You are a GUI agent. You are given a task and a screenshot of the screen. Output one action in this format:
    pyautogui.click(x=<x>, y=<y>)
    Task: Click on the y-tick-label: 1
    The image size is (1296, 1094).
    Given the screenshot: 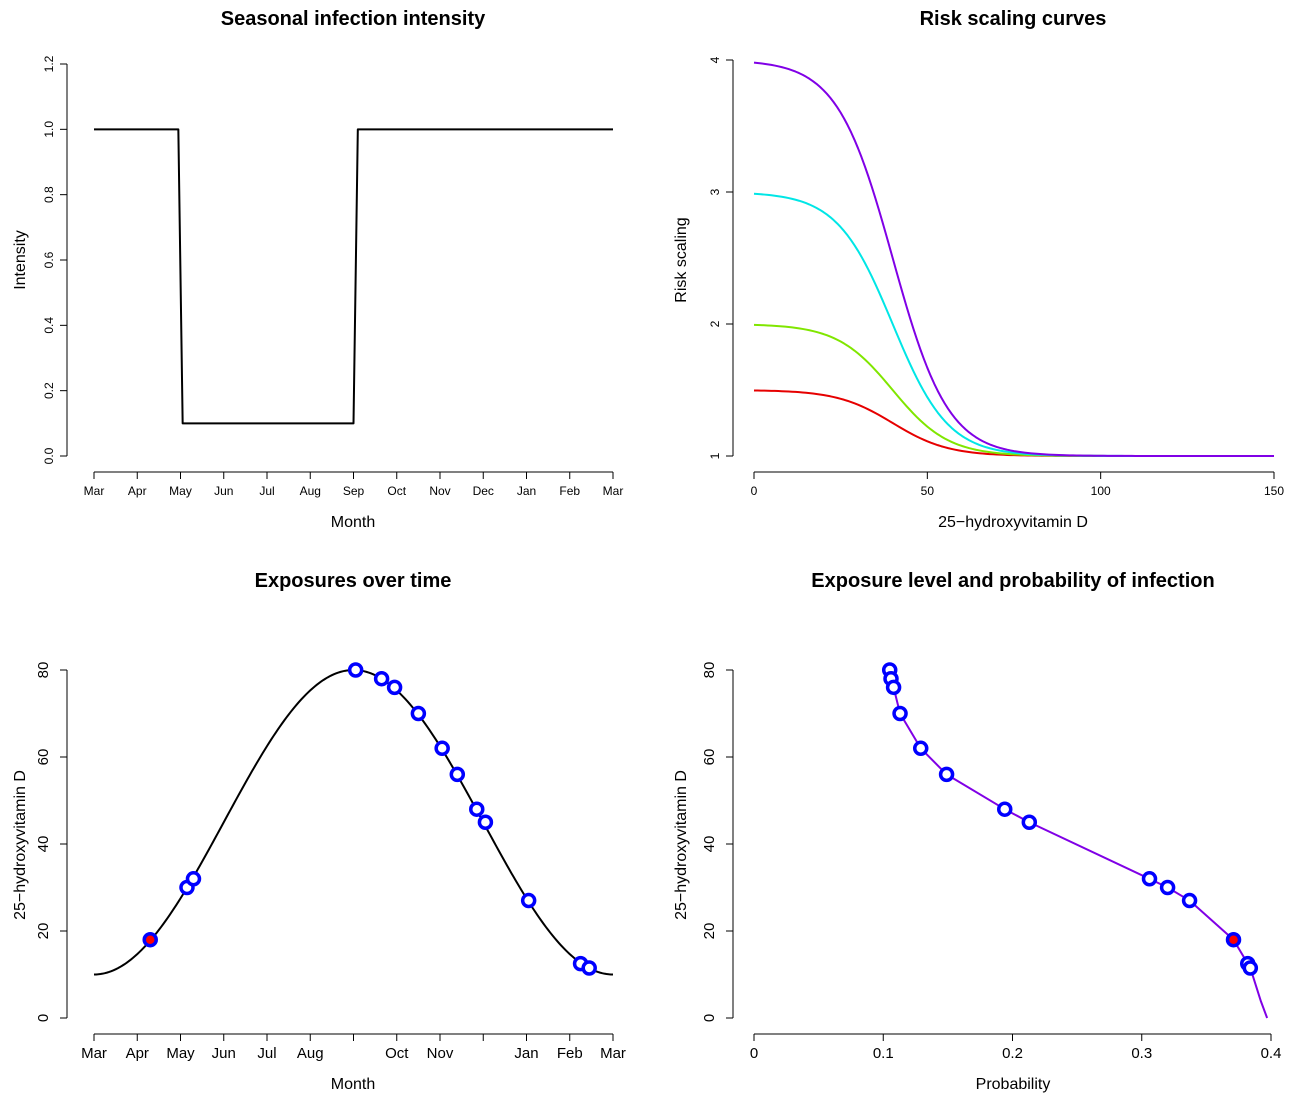 What is the action you would take?
    pyautogui.click(x=715, y=455)
    